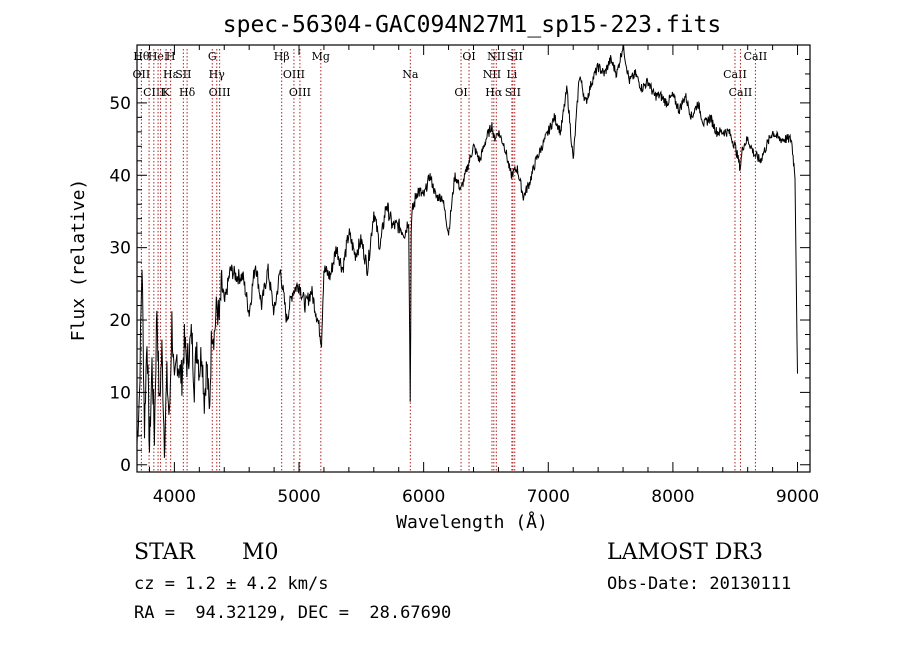 The width and height of the screenshot is (900, 649). Describe the element at coordinates (699, 584) in the screenshot. I see `observation-date: Obs-Date: 20130111` at that location.